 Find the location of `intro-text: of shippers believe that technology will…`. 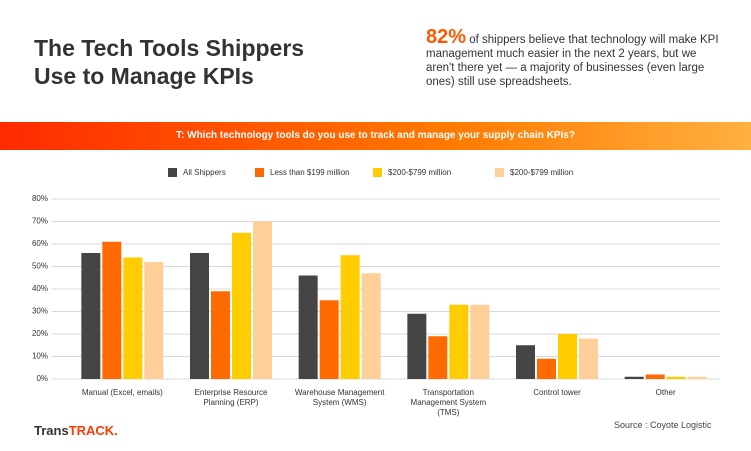

intro-text: of shippers believe that technology will… is located at coordinates (572, 61).